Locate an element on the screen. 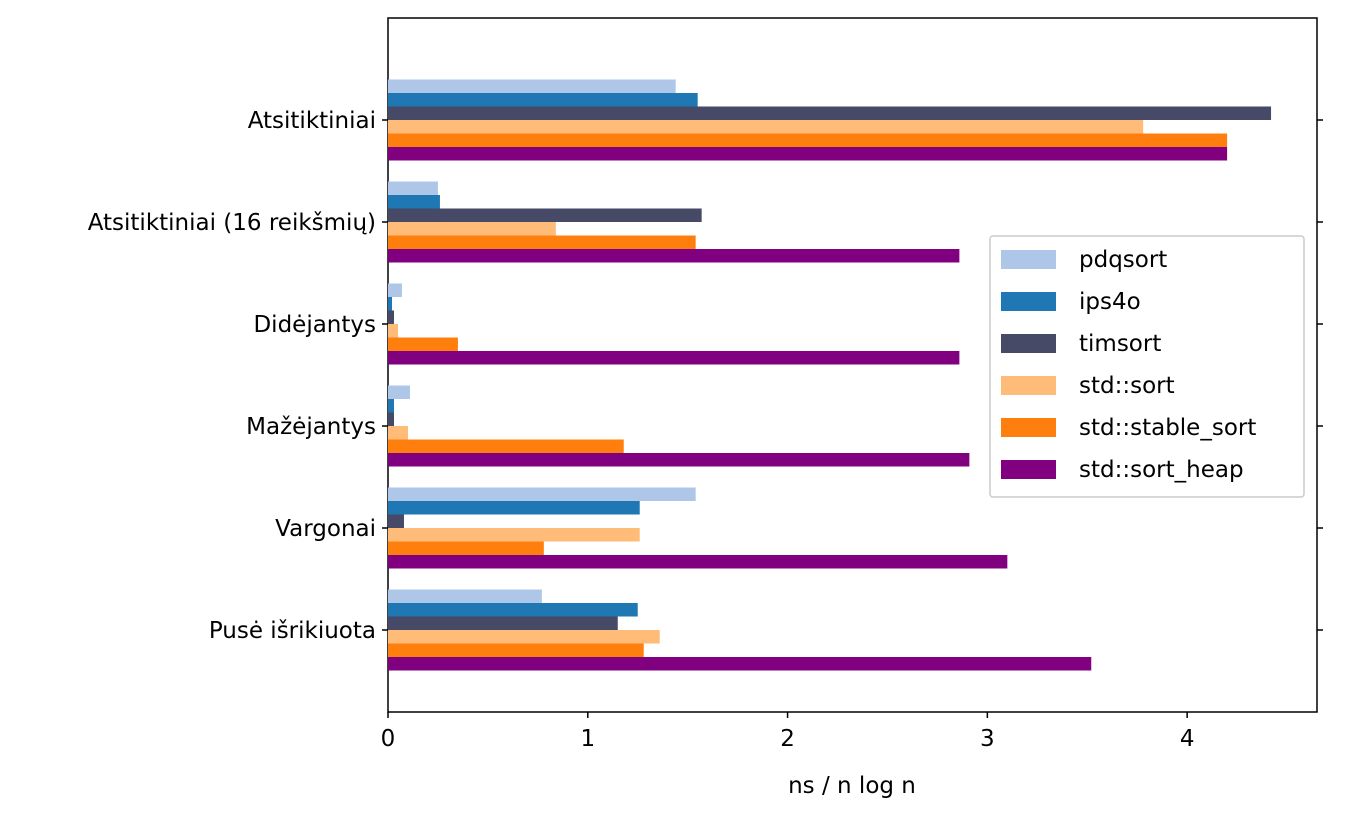 The height and width of the screenshot is (819, 1347). y-tick-label: Mažėjantys is located at coordinates (311, 427).